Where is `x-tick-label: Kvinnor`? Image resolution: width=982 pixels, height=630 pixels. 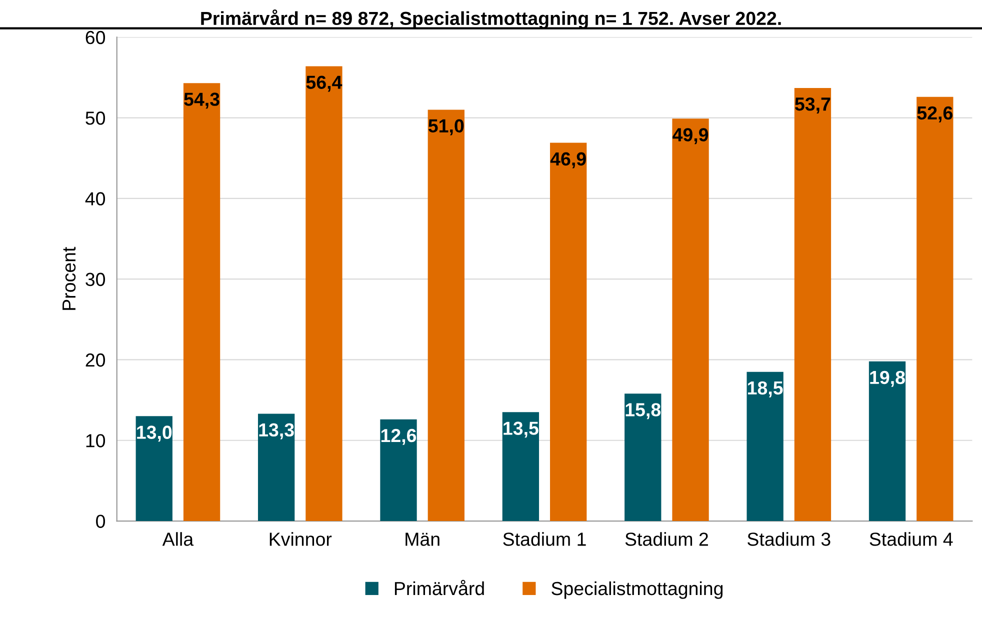
x-tick-label: Kvinnor is located at coordinates (301, 539).